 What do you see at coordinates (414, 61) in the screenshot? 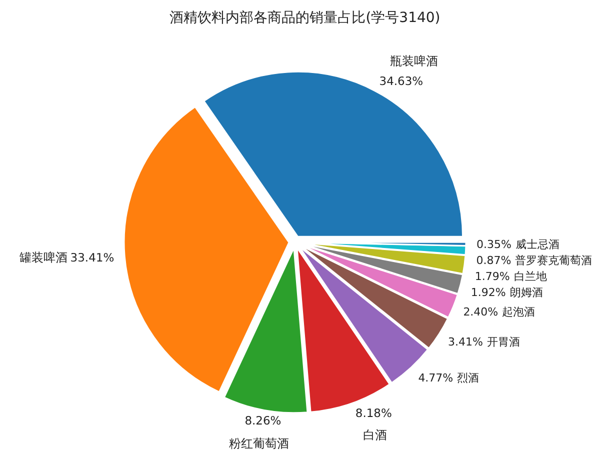
I see `slice-label: 瓶装啤酒` at bounding box center [414, 61].